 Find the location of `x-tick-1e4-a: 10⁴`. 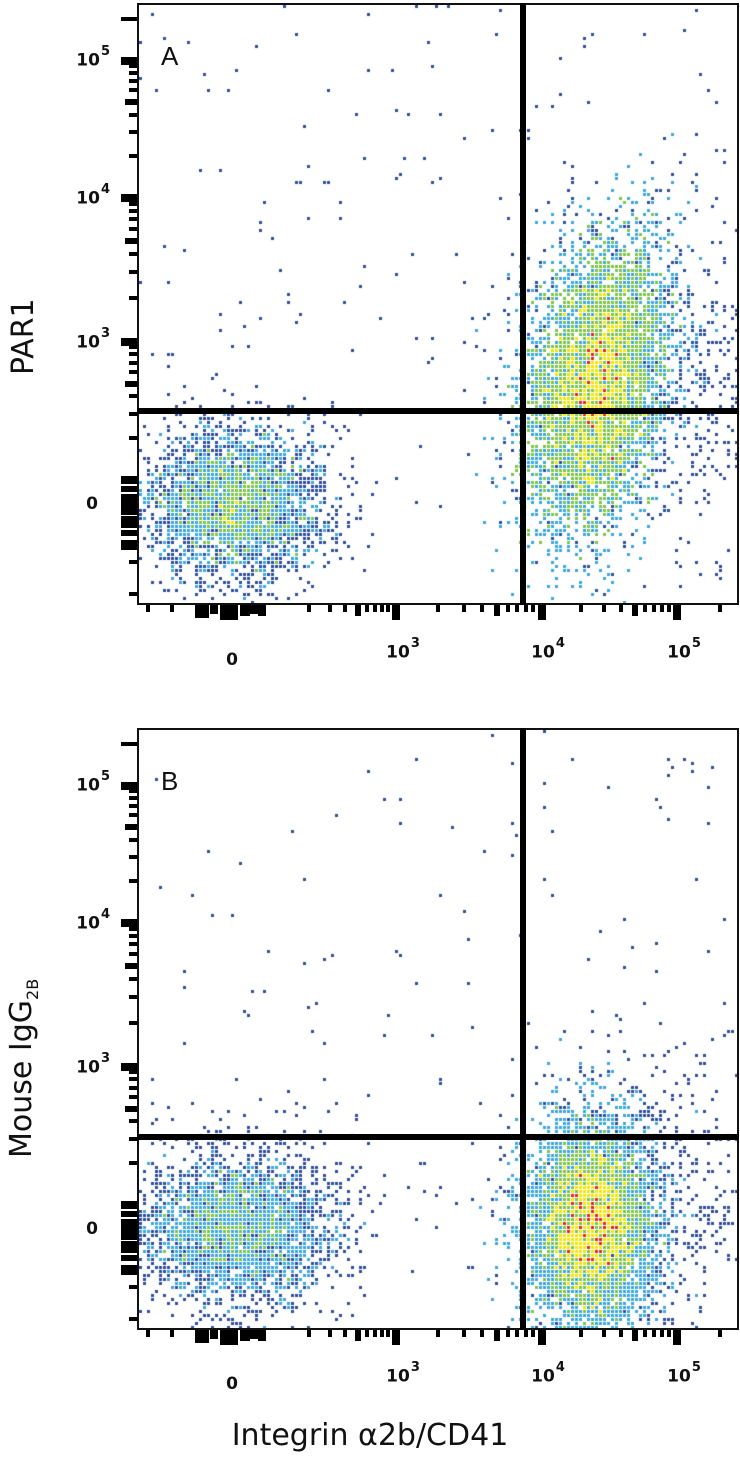

x-tick-1e4-a: 10⁴ is located at coordinates (548, 649).